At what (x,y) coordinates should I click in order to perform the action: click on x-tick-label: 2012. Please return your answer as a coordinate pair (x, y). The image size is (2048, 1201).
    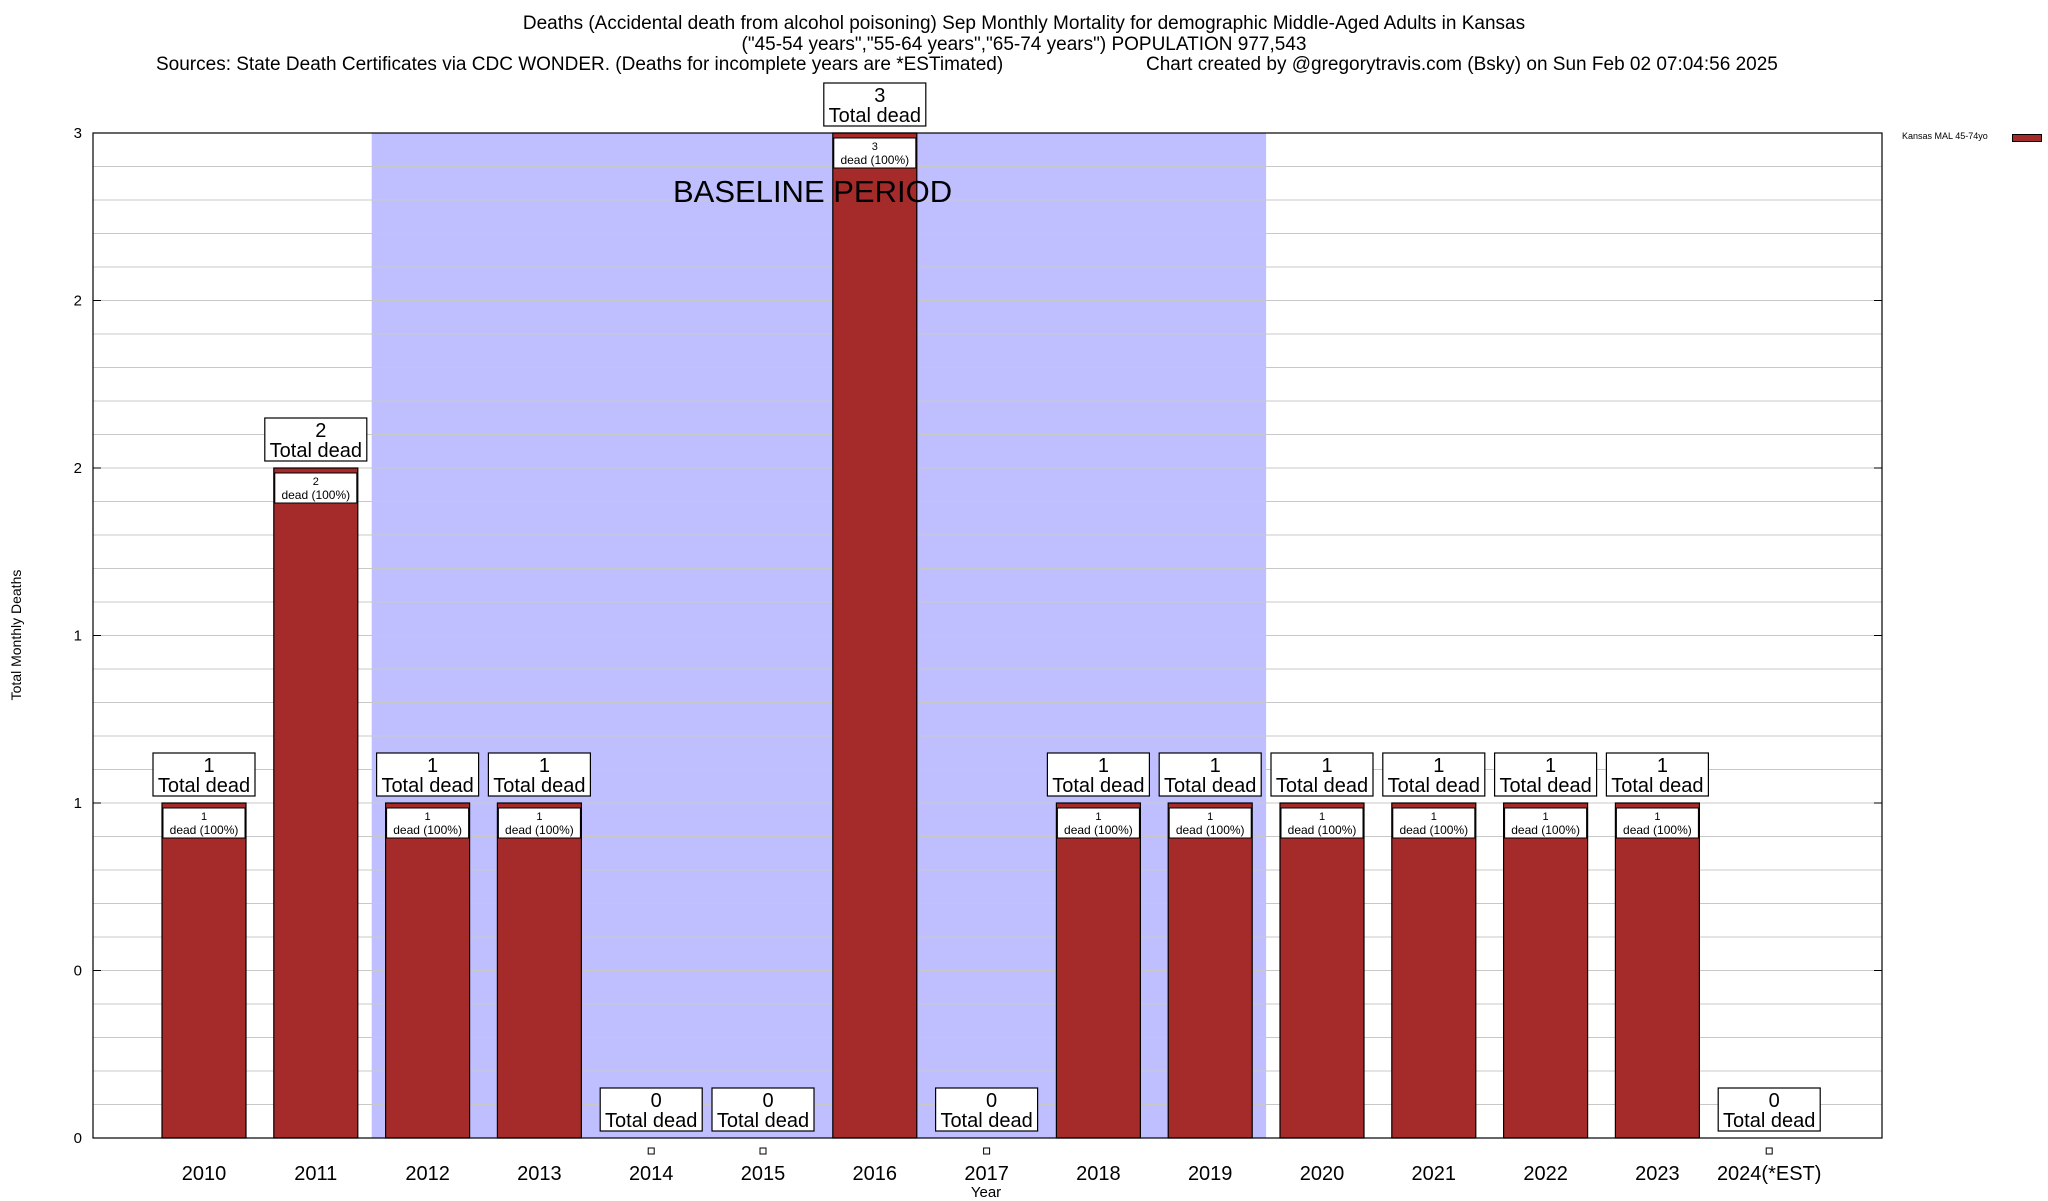
    Looking at the image, I should click on (427, 1174).